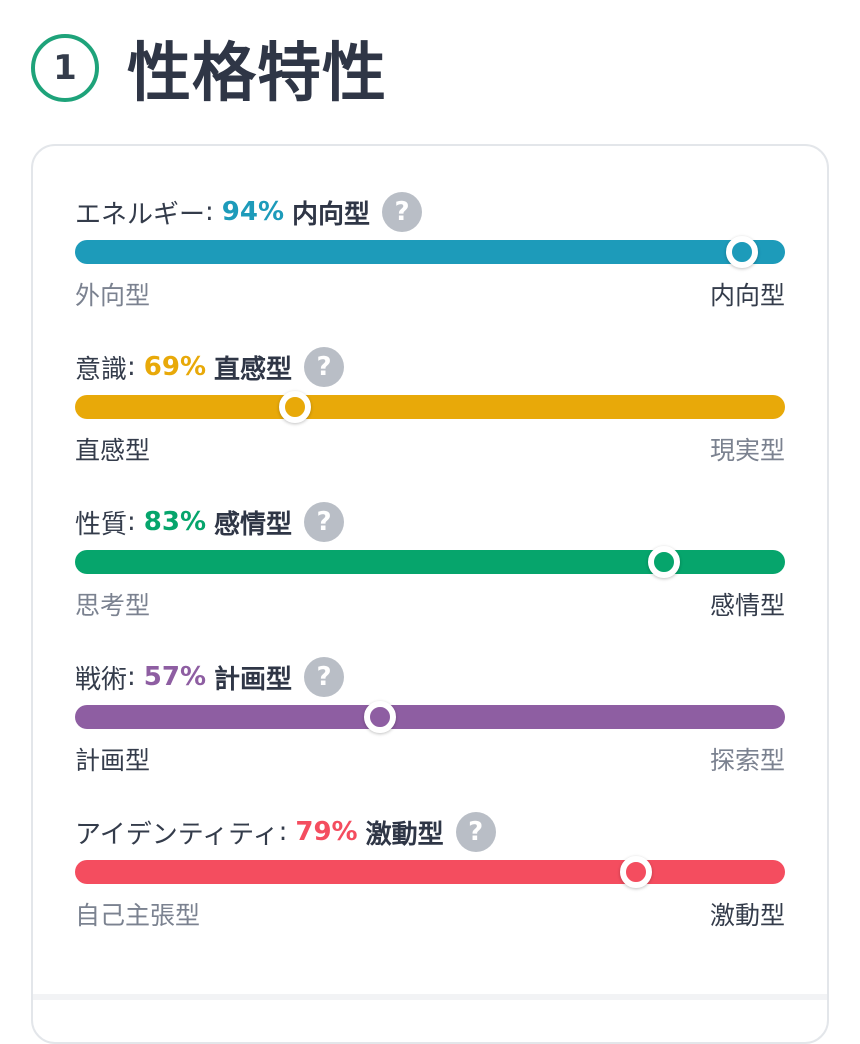 The width and height of the screenshot is (860, 1044). I want to click on trait-identity: アイデンティティ : 79% 激動型 ? 自己主張型 激動型, so click(430, 877).